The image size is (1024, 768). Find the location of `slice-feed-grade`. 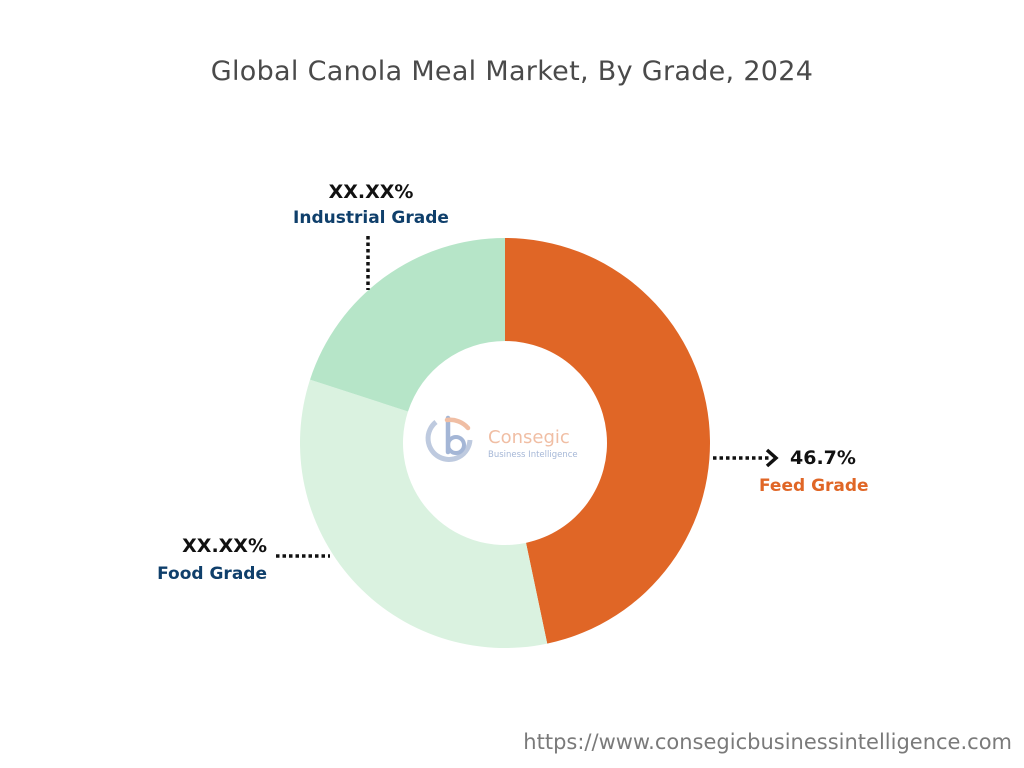

slice-feed-grade is located at coordinates (607, 441).